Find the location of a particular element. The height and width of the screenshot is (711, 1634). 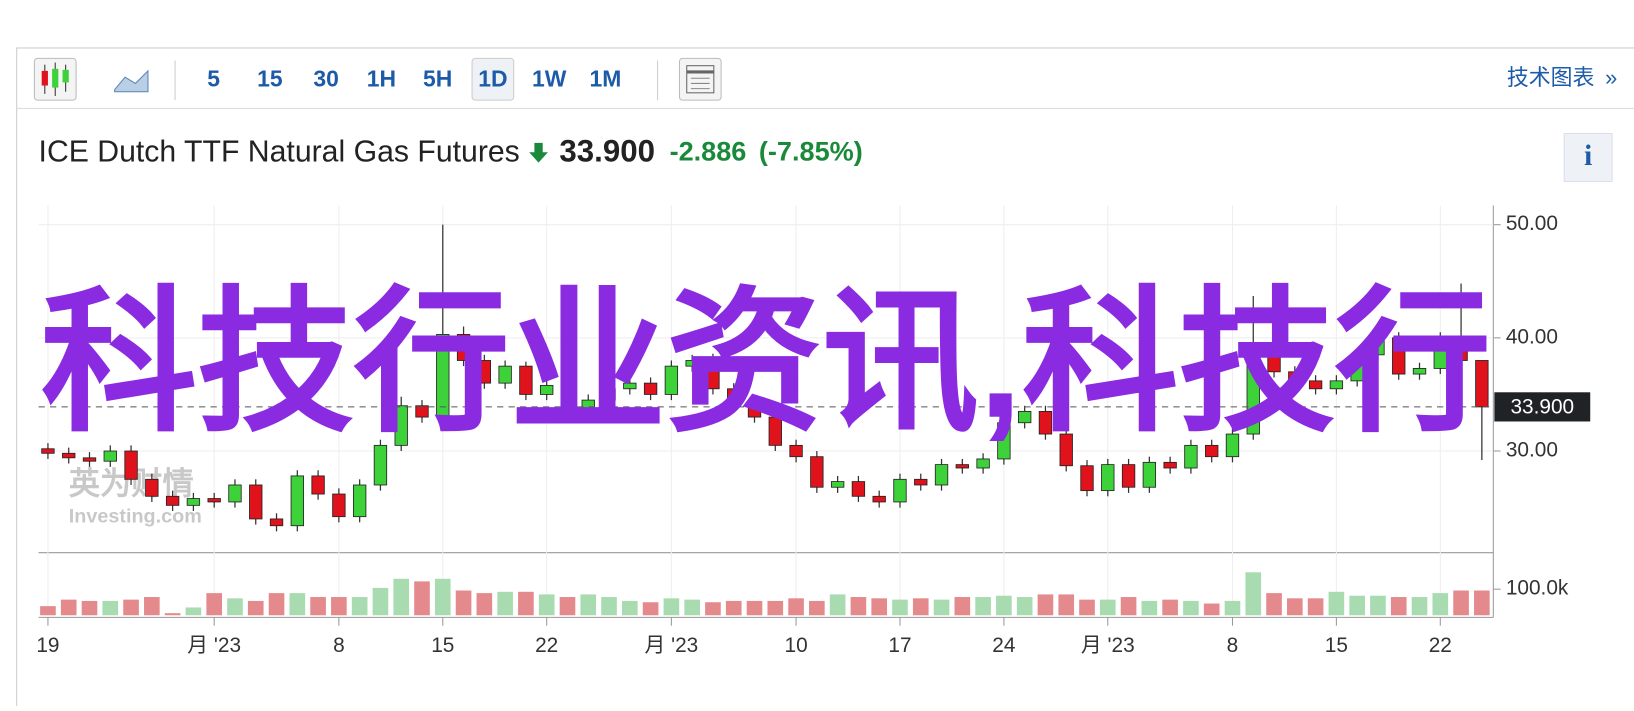

x-tick-label: 17 is located at coordinates (899, 645).